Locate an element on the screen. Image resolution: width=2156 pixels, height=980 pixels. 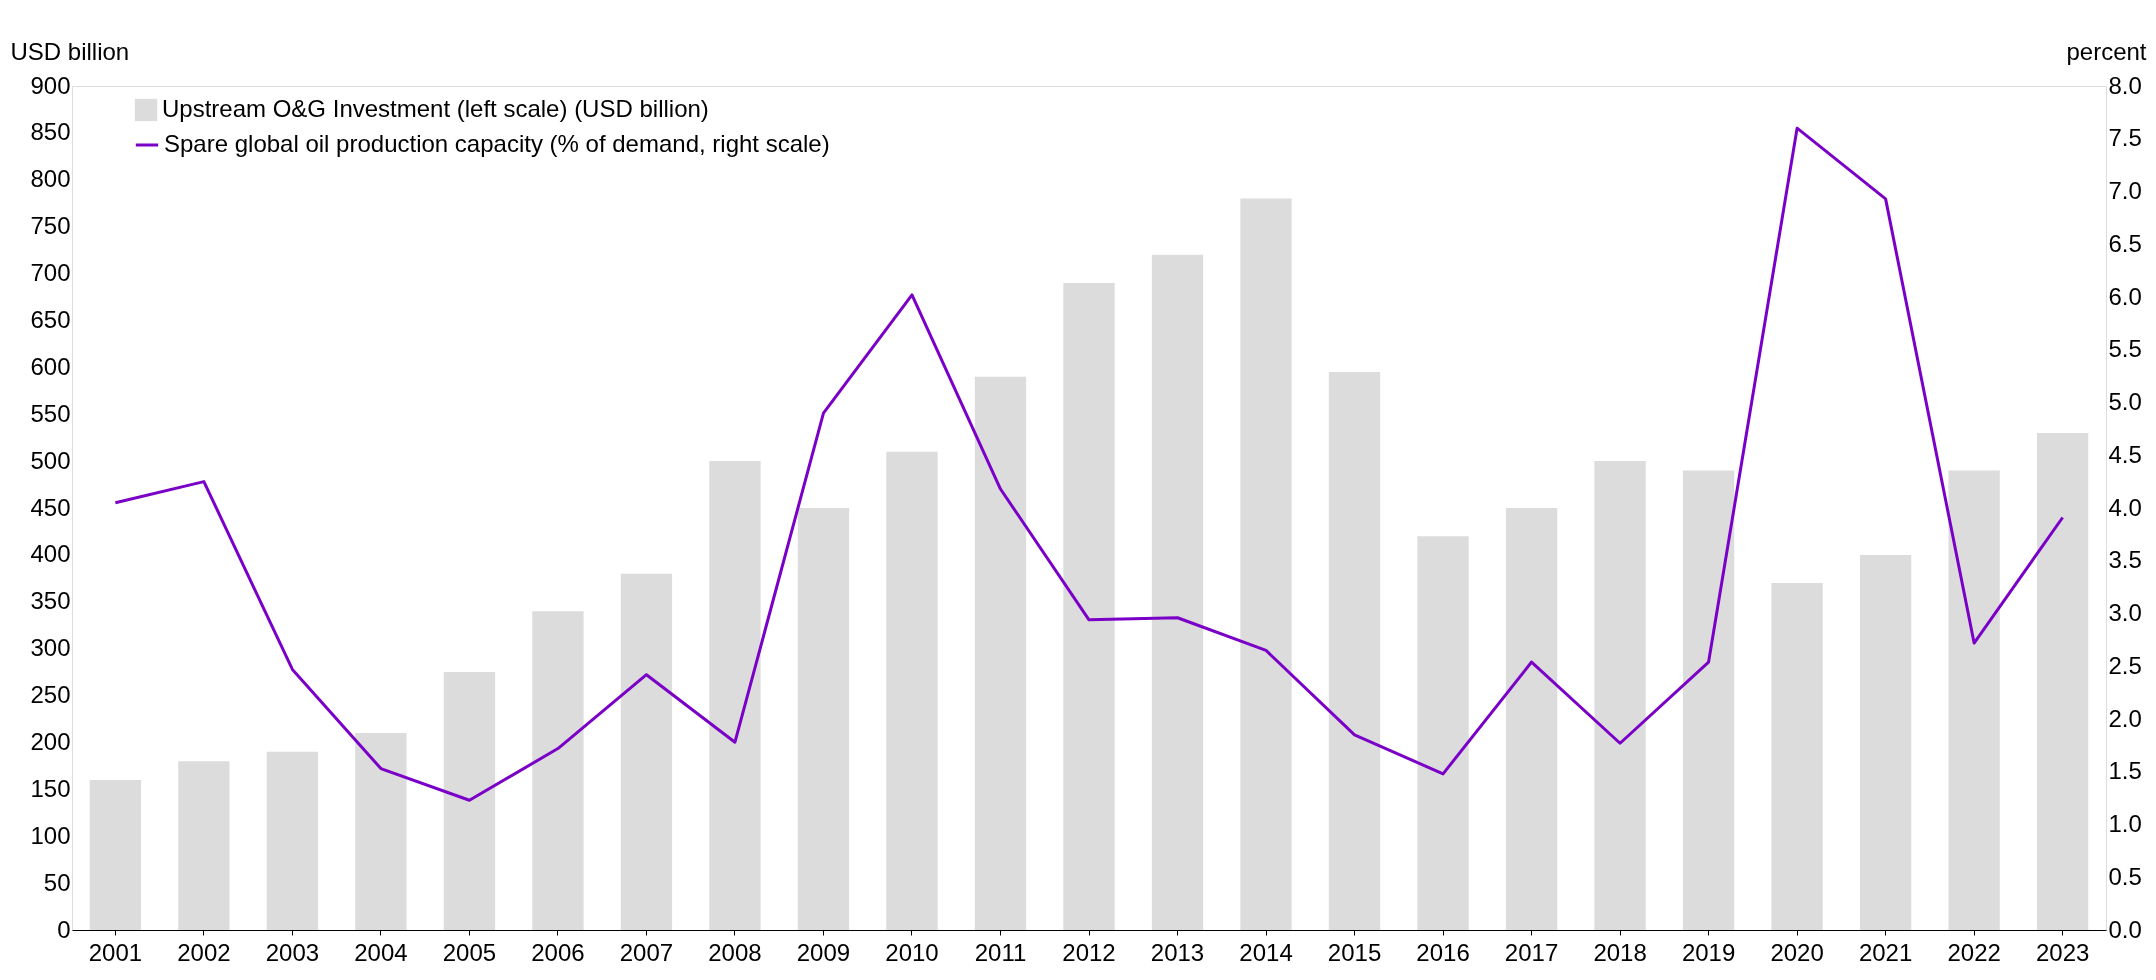
y-tick-label: 500 is located at coordinates (50, 460).